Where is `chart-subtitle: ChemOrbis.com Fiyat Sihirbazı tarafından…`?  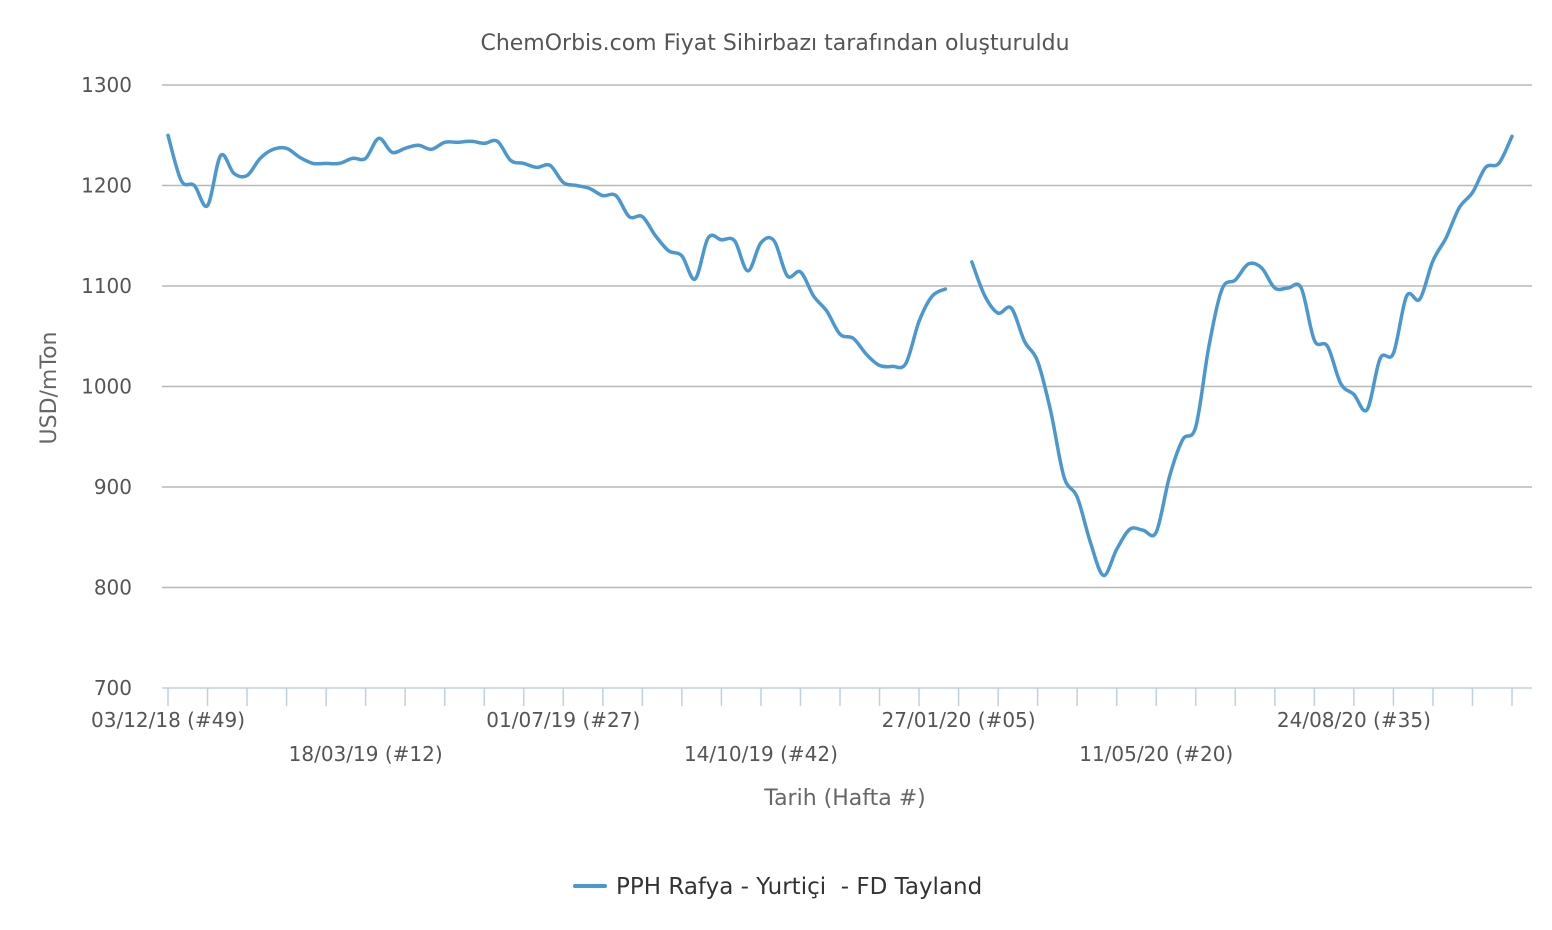 chart-subtitle: ChemOrbis.com Fiyat Sihirbazı tarafından… is located at coordinates (774, 43).